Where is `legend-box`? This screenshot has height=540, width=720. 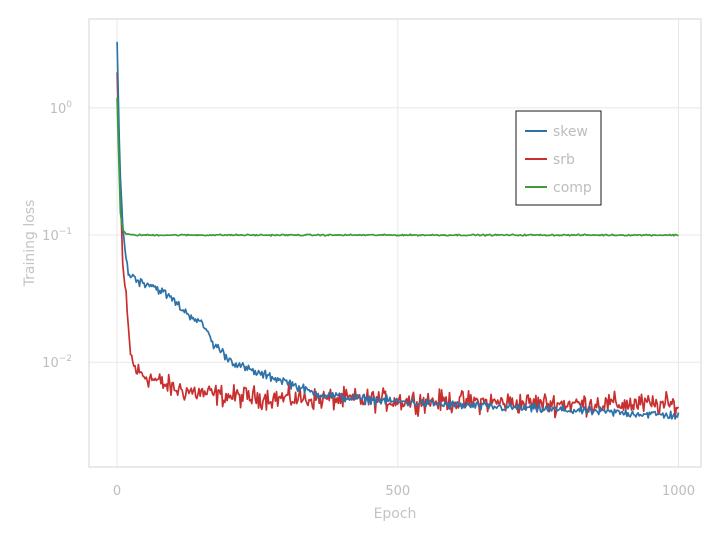 legend-box is located at coordinates (558, 158).